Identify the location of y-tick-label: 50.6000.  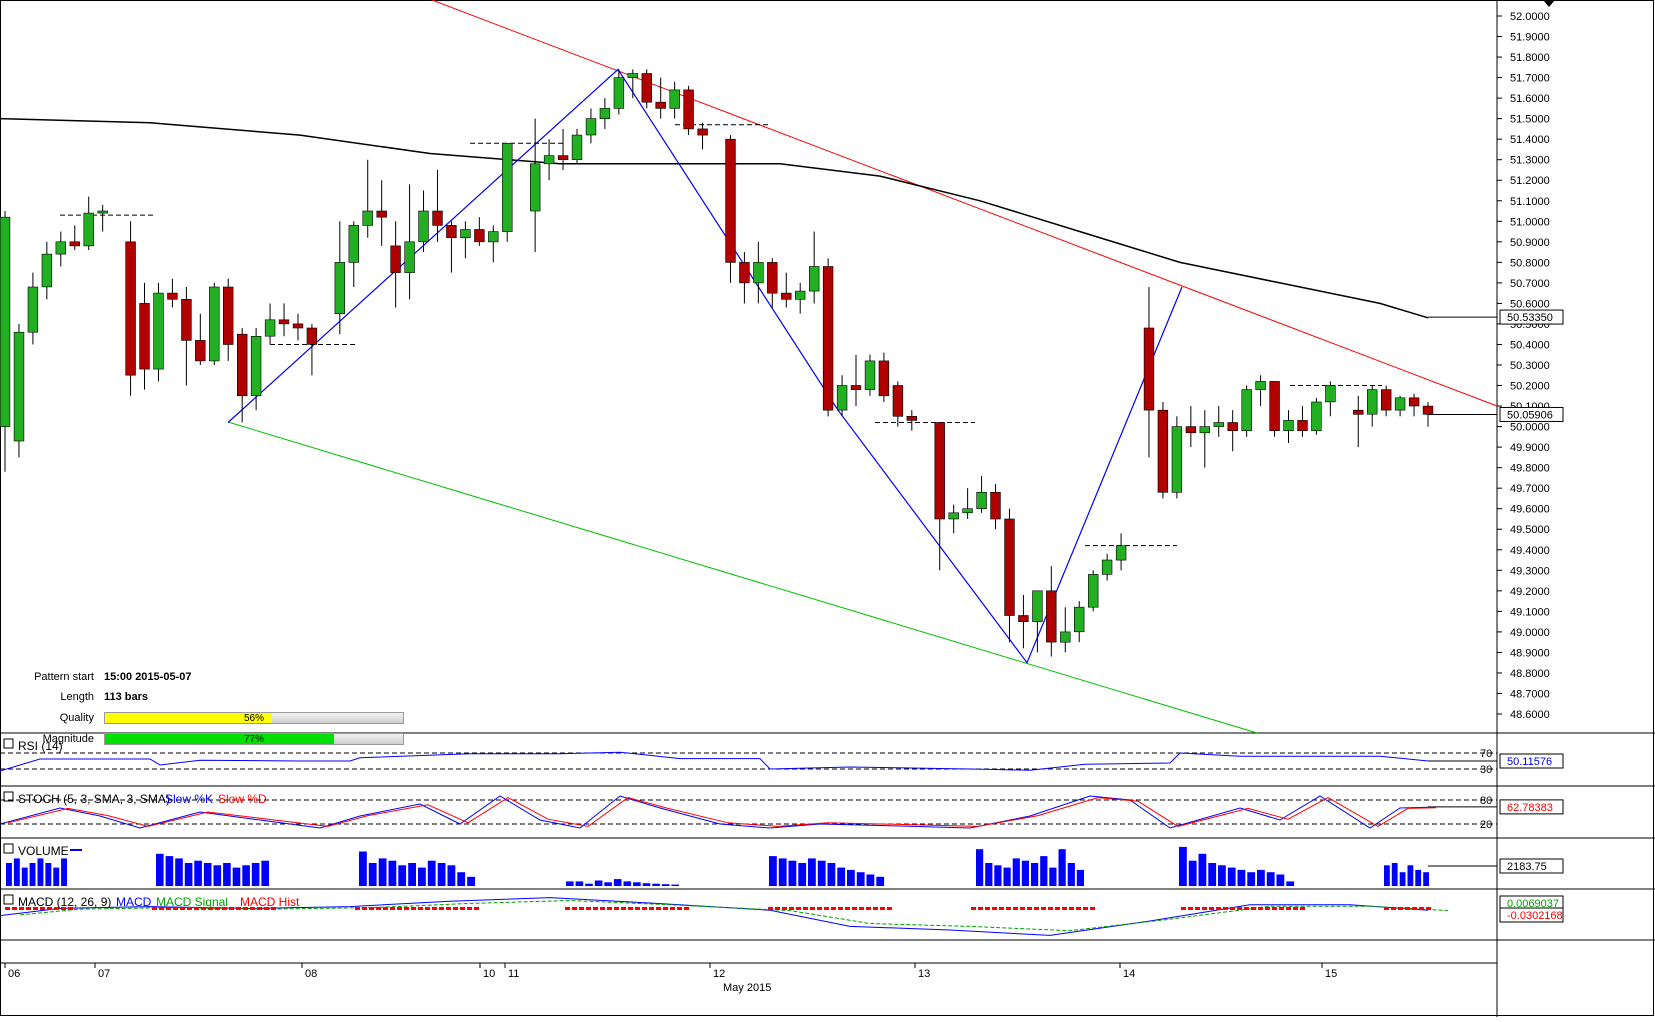
(1530, 304).